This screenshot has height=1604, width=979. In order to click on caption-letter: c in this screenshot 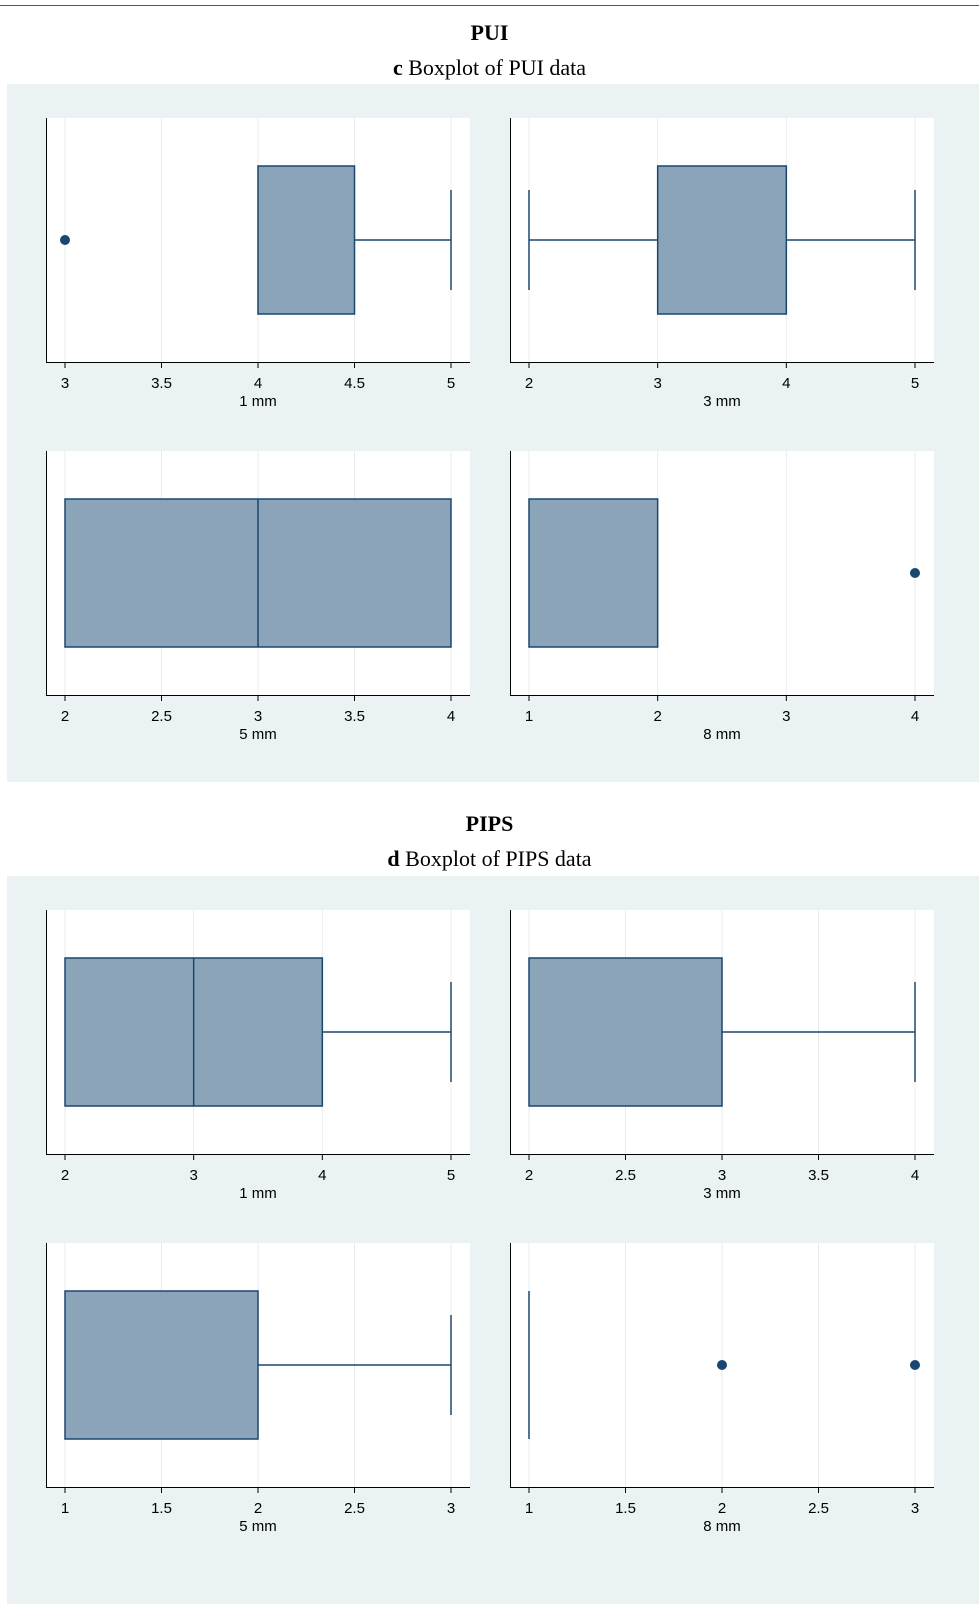, I will do `click(397, 67)`.